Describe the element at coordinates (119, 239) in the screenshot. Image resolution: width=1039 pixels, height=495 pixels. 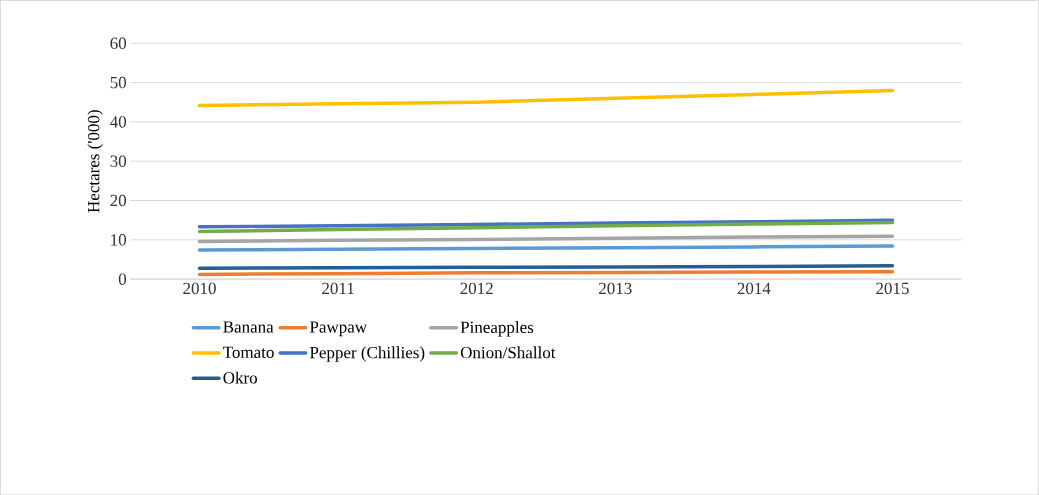
I see `y-tick-label: 10` at that location.